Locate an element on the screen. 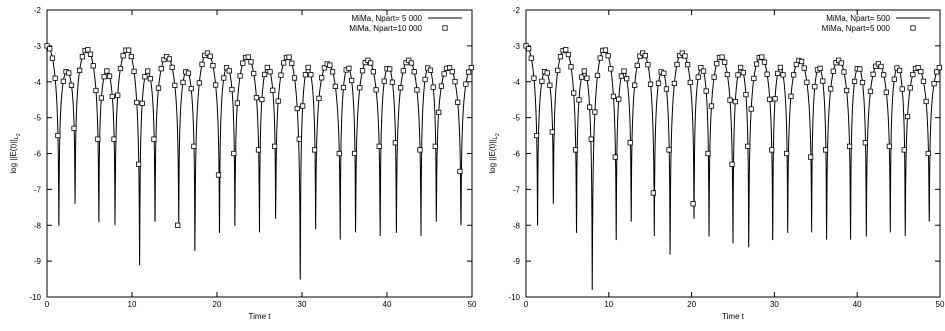  y-tick-label: -3 is located at coordinates (38, 46).